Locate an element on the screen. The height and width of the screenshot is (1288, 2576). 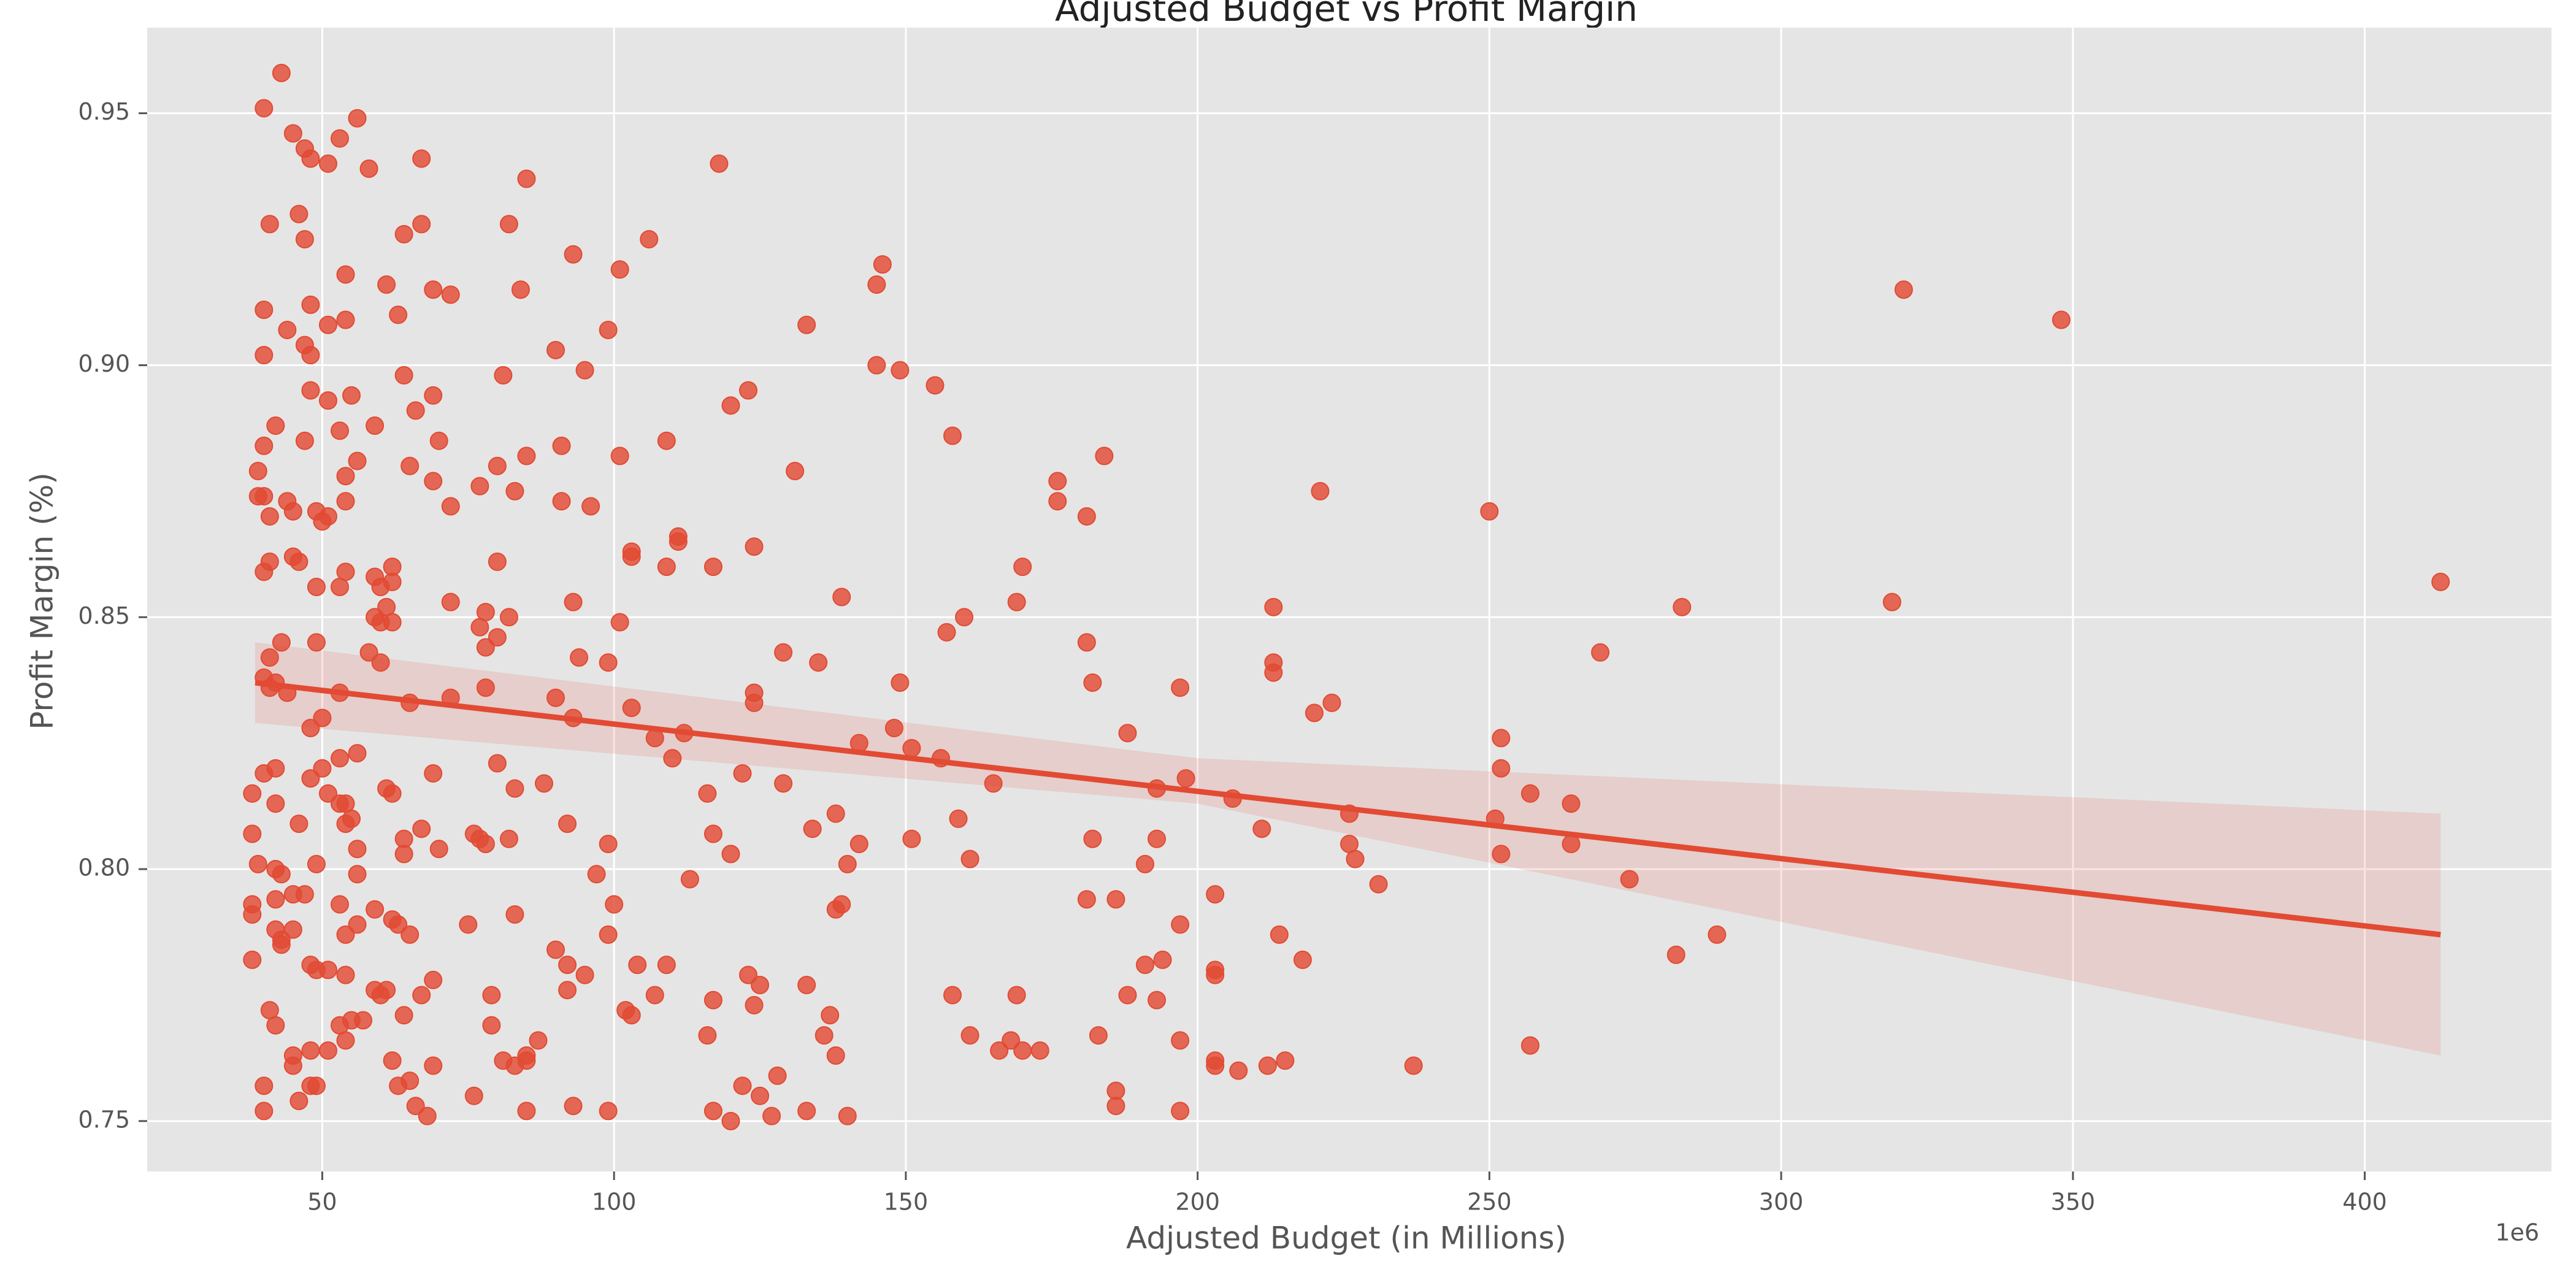
x-tick-label: 300 is located at coordinates (1781, 1202).